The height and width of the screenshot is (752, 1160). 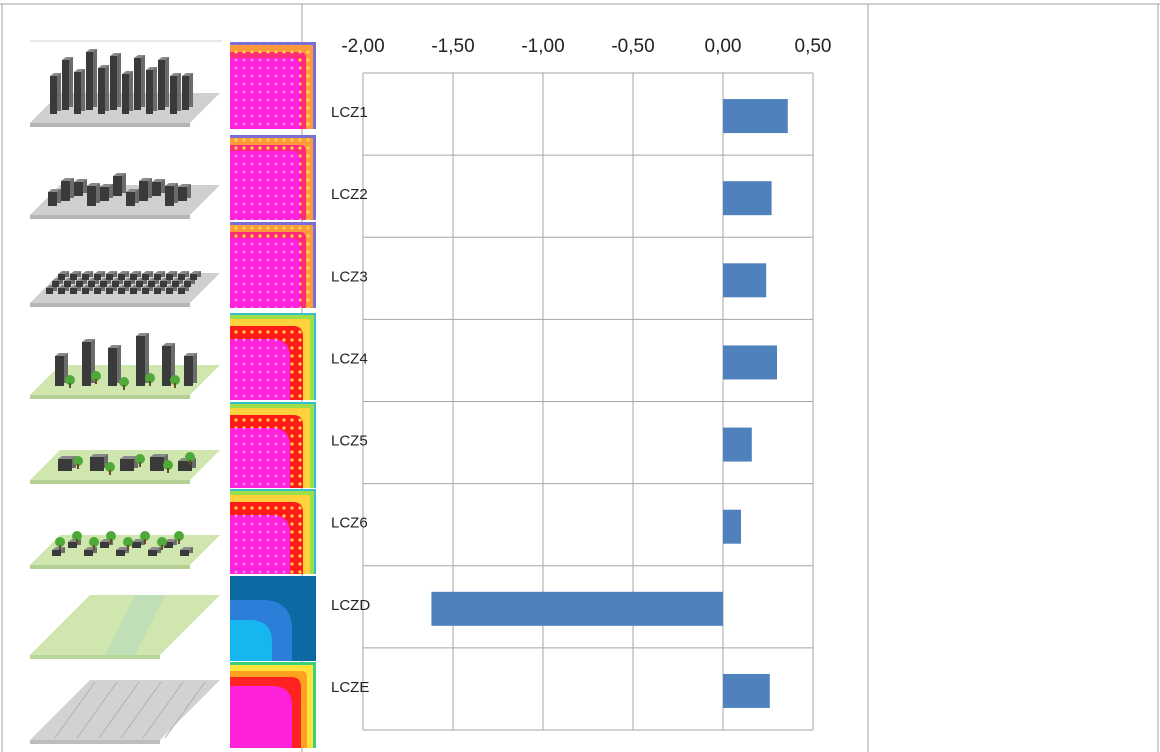 What do you see at coordinates (273, 85) in the screenshot?
I see `heatmap-lcz1` at bounding box center [273, 85].